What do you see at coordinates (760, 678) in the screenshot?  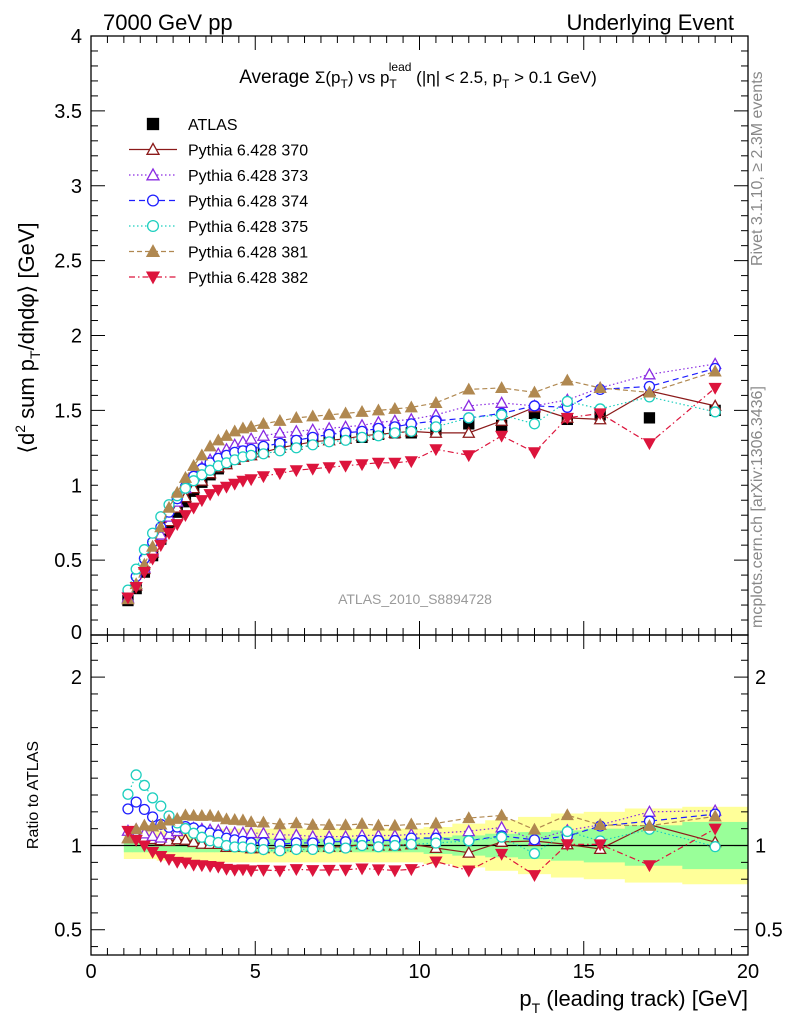 I see `ratio-tick-label-right: 2` at bounding box center [760, 678].